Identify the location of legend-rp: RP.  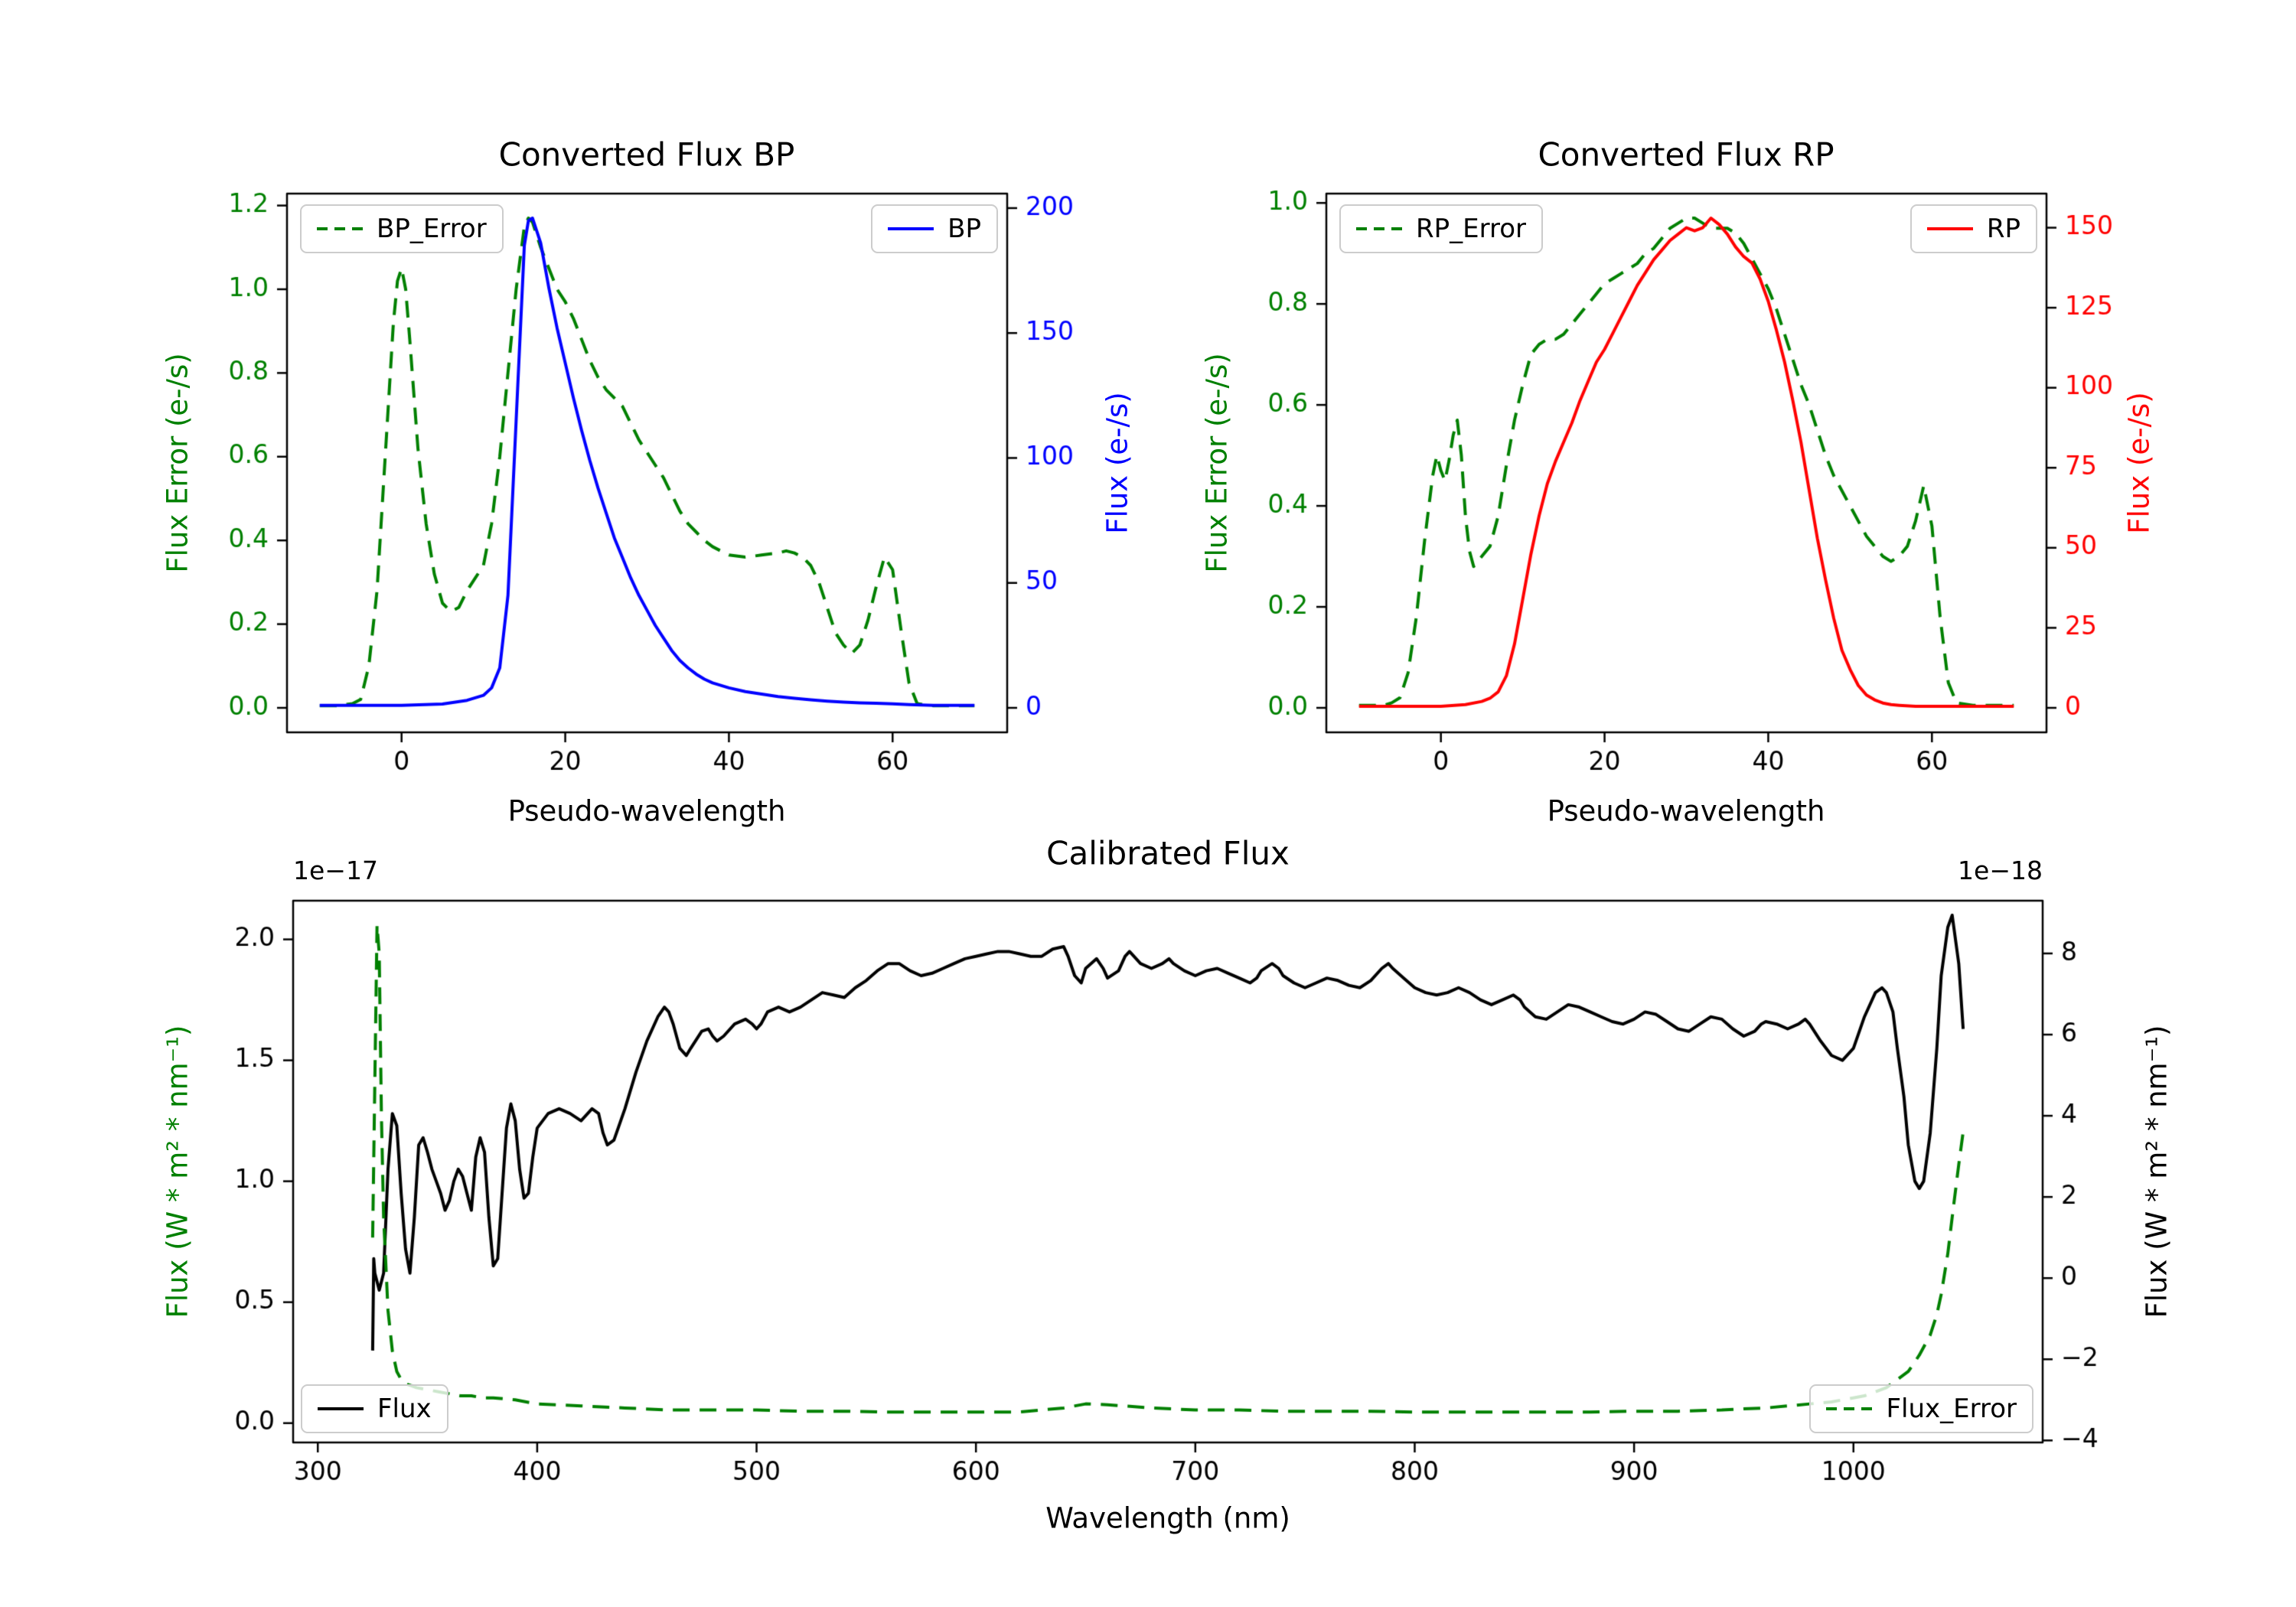
(1973, 228).